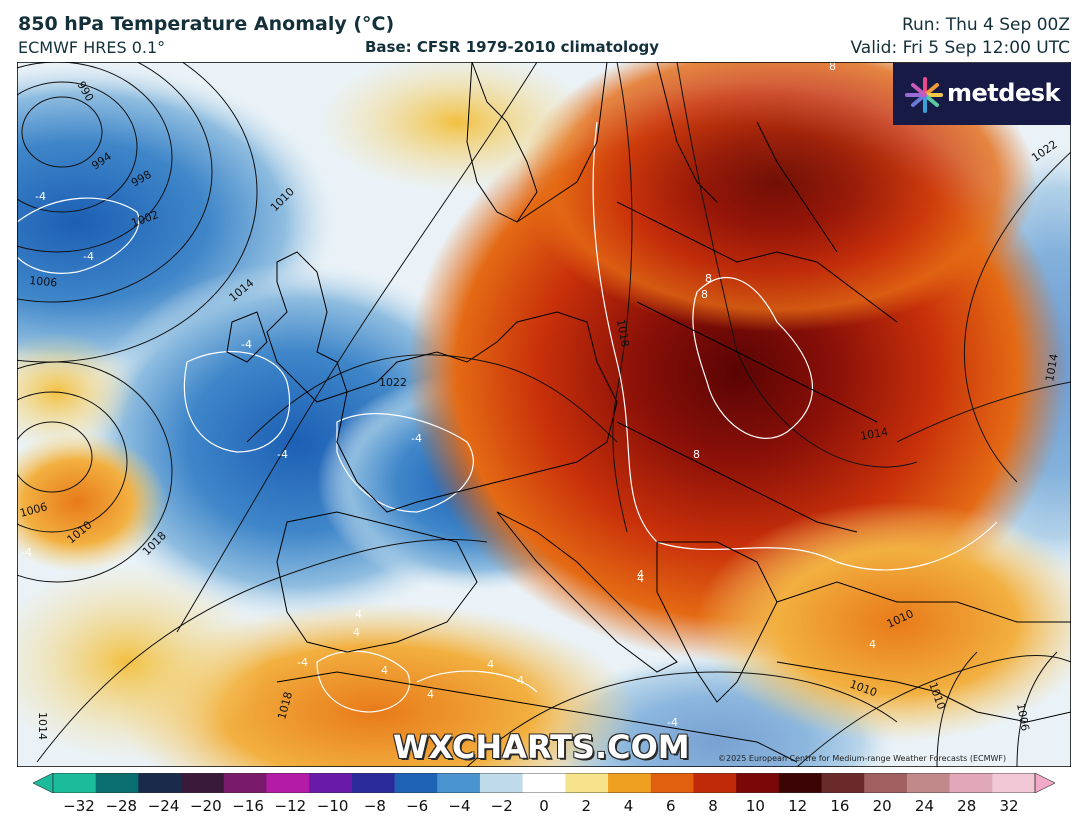  I want to click on colorbar-tick-label: −2, so click(501, 806).